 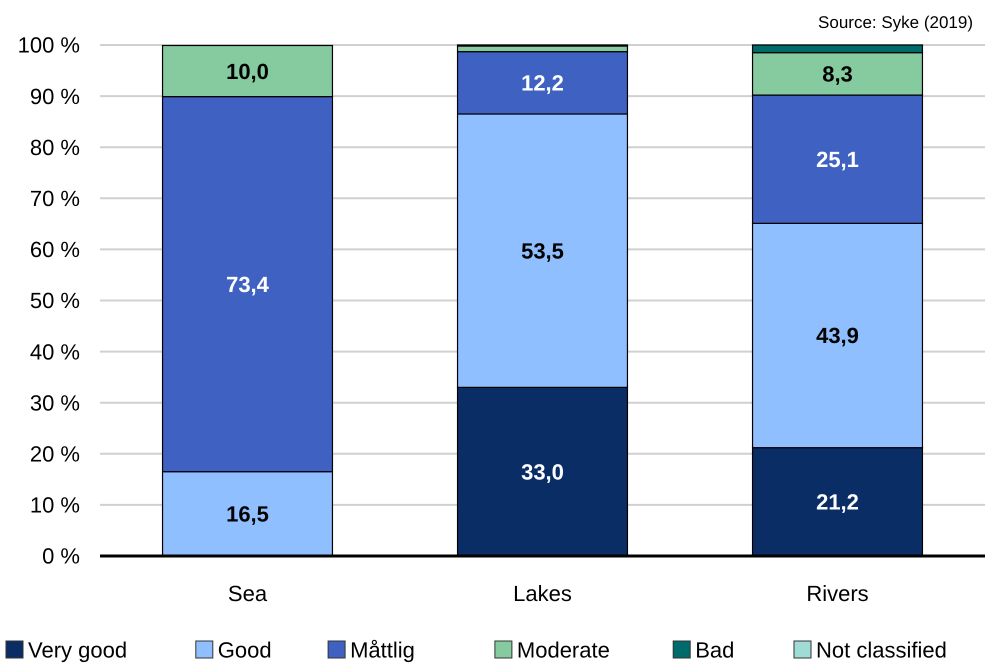 What do you see at coordinates (542, 593) in the screenshot?
I see `x-tick-label: Lakes` at bounding box center [542, 593].